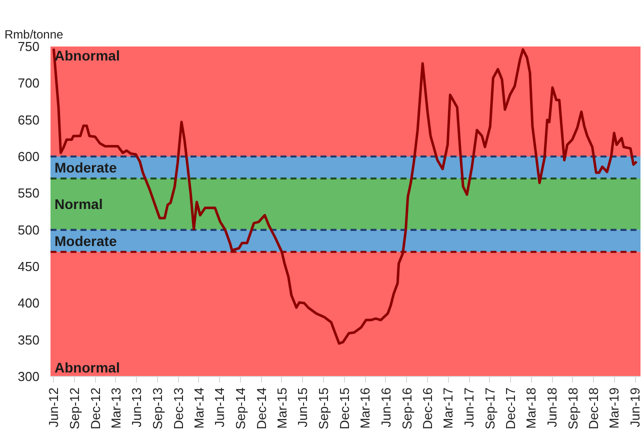 The height and width of the screenshot is (432, 644). I want to click on y-tick-label: 350, so click(29, 340).